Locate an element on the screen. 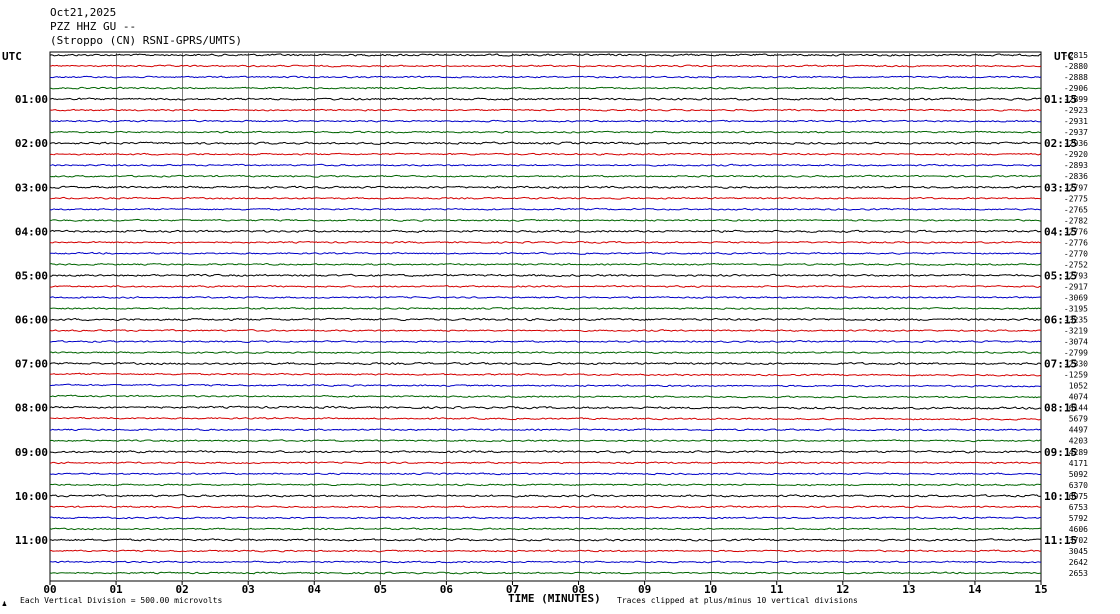 This screenshot has height=614, width=1120. trace-offset: -2937 is located at coordinates (1076, 132).